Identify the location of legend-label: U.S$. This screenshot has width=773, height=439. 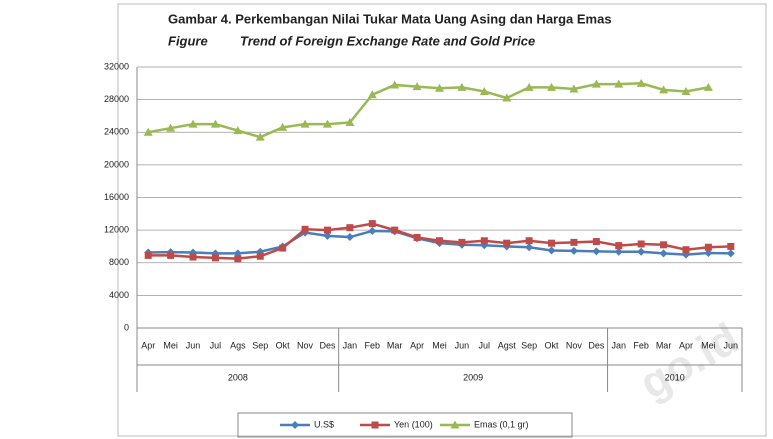
(324, 424).